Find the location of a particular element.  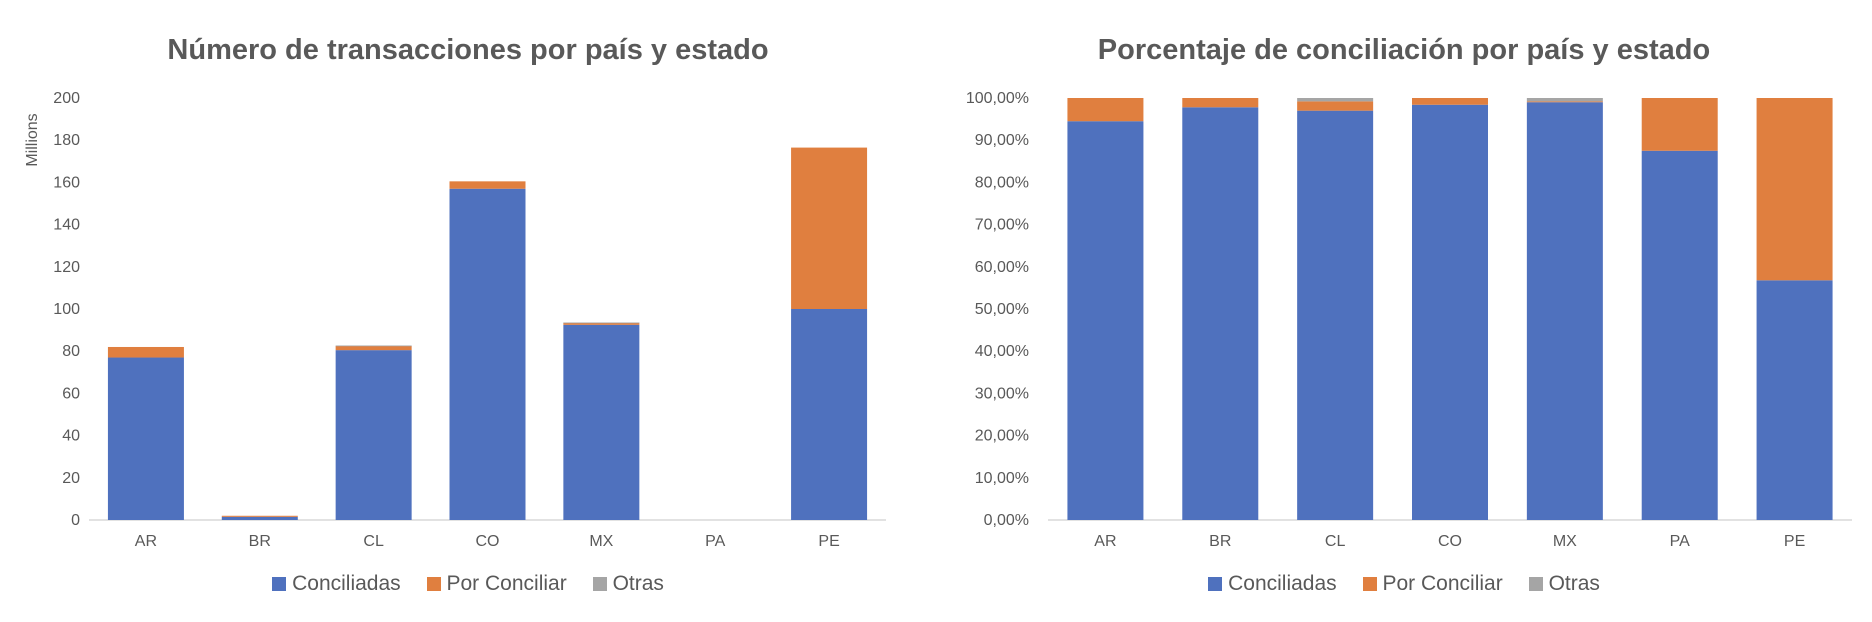

y-tick-label: 100,00% is located at coordinates (997, 98).